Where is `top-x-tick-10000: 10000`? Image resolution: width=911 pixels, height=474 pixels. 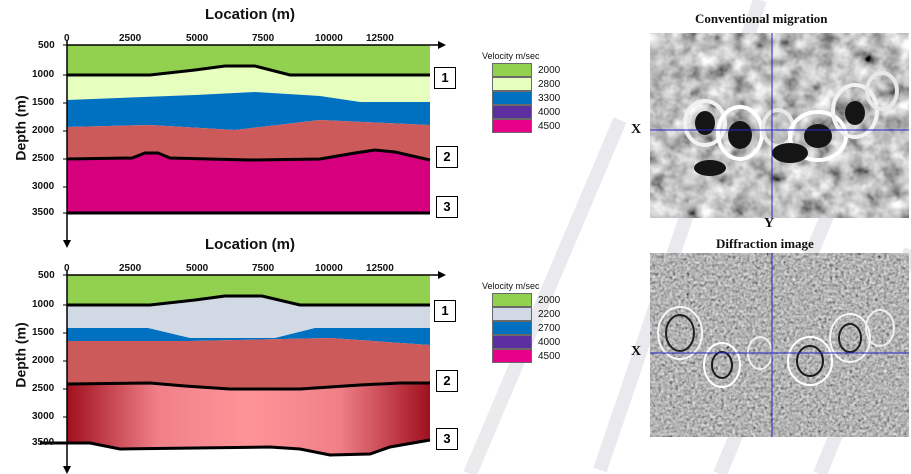 top-x-tick-10000: 10000 is located at coordinates (329, 38).